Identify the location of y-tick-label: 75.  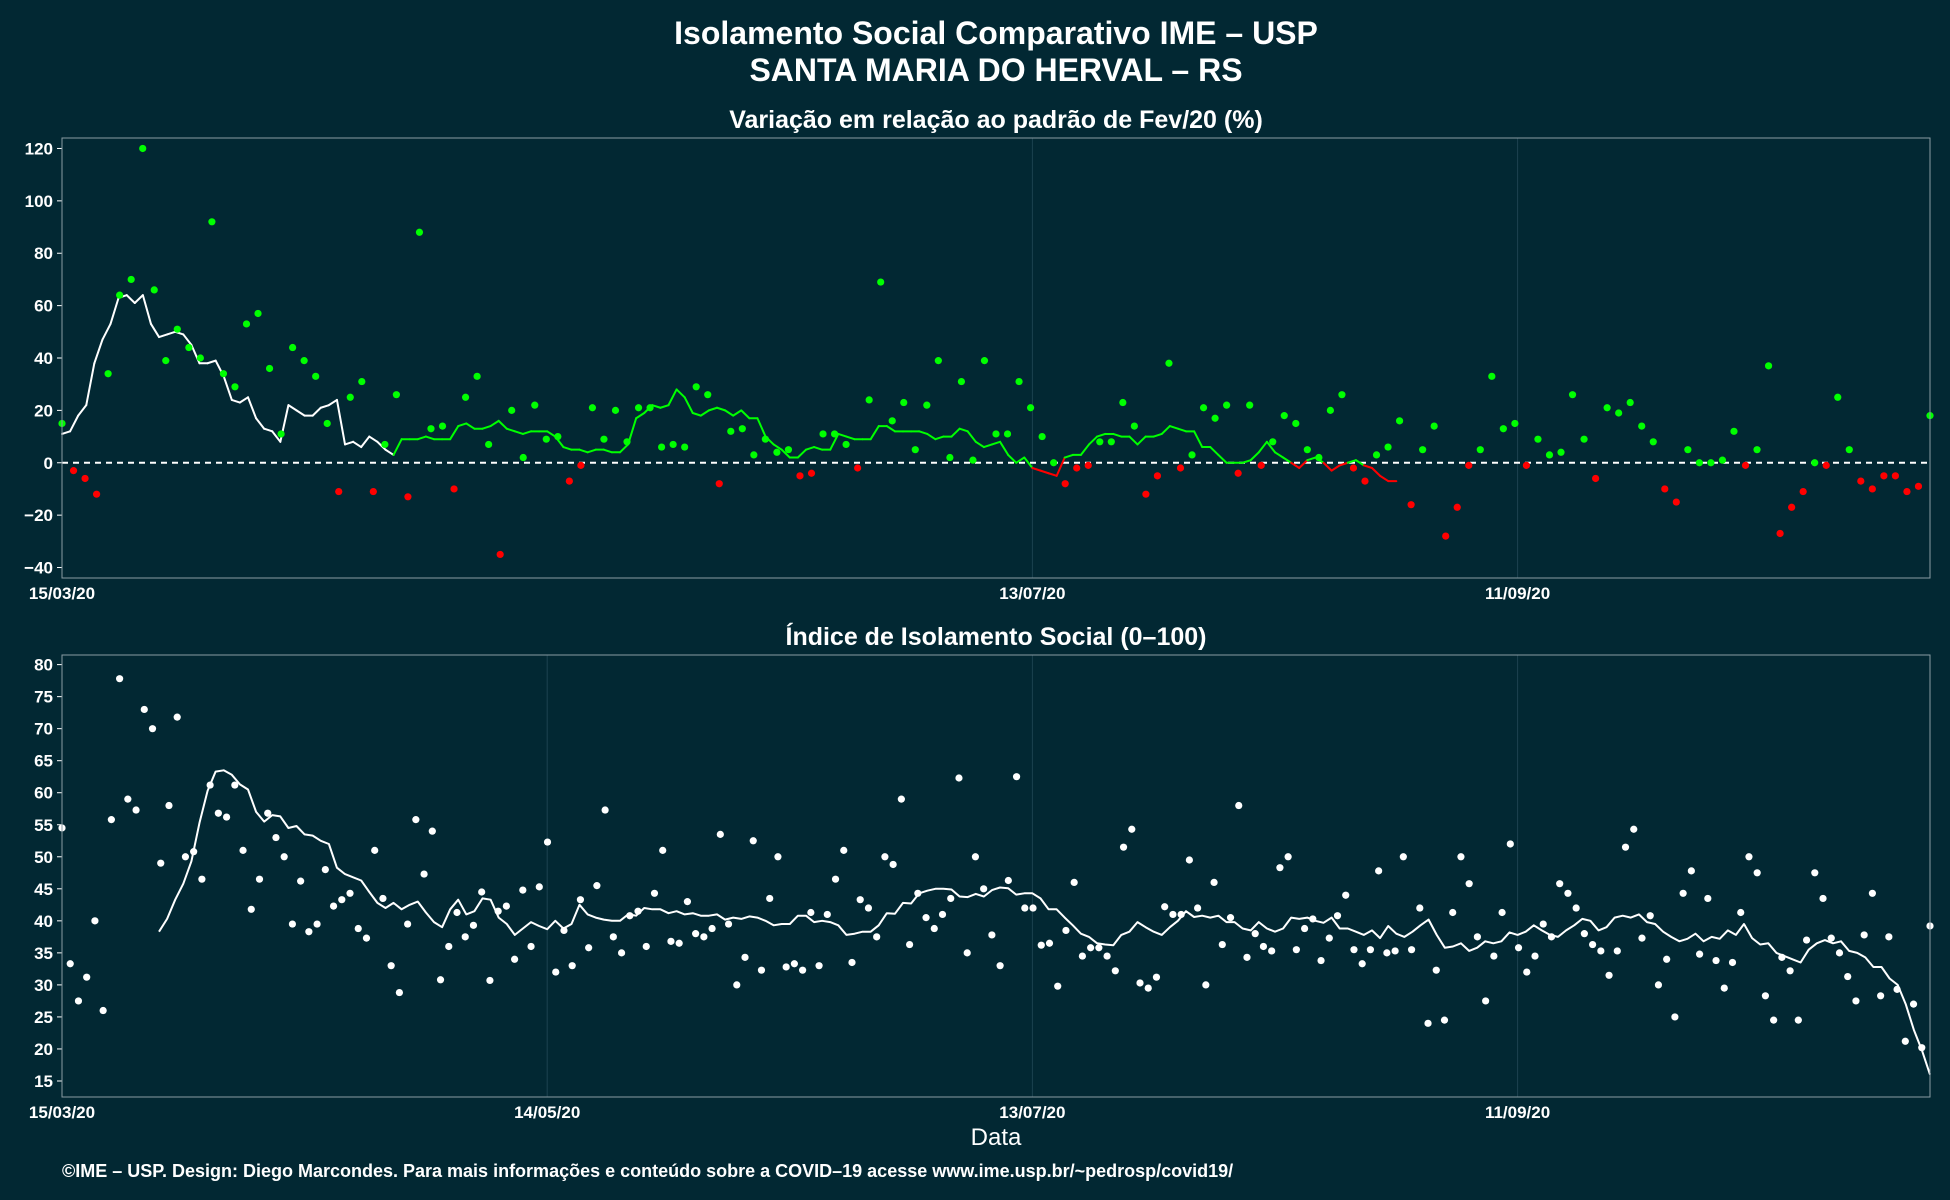
(43, 697).